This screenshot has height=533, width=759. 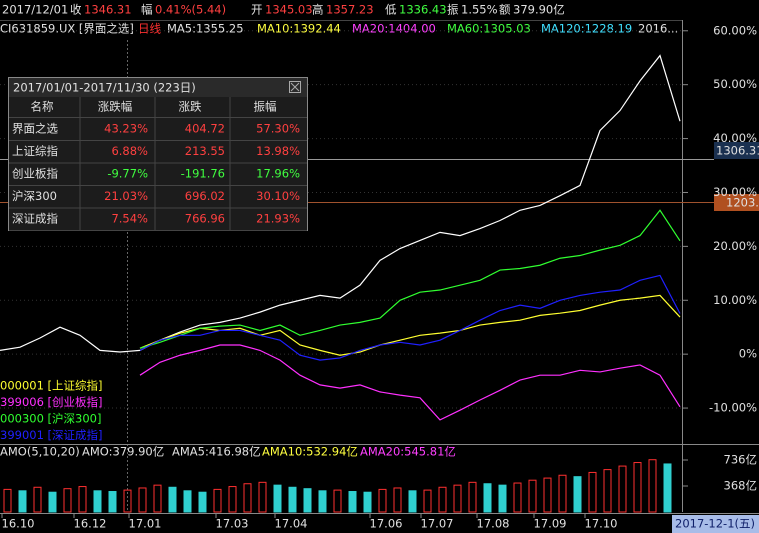 I want to click on legend-entry: 000001 [上证综指], so click(x=51, y=386).